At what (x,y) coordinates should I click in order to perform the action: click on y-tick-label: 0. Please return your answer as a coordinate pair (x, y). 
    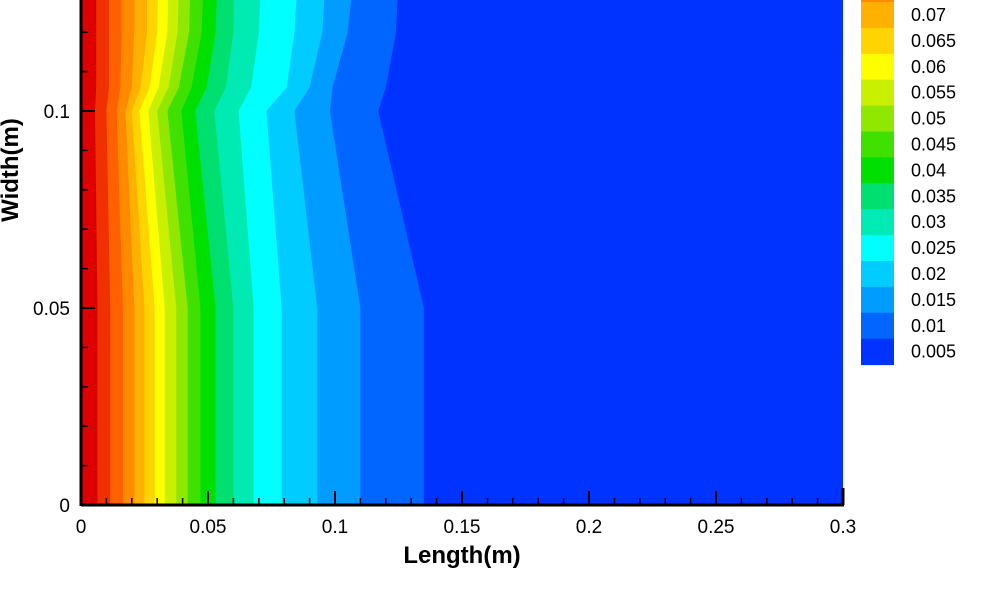
    Looking at the image, I should click on (64, 506).